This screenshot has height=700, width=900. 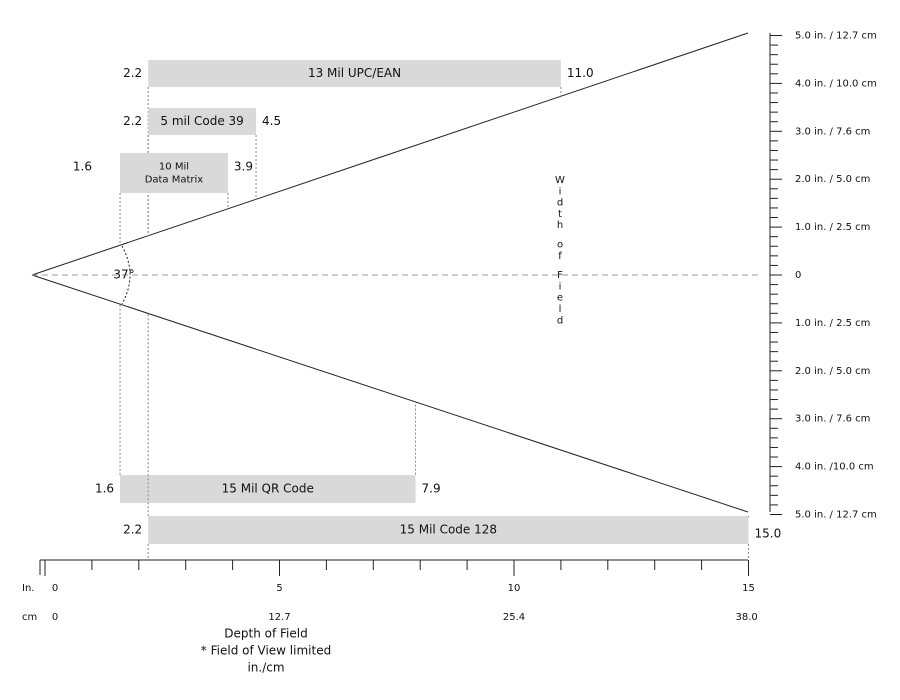 What do you see at coordinates (834, 467) in the screenshot?
I see `width-tick-label: 4.0 in. /10.0 cm` at bounding box center [834, 467].